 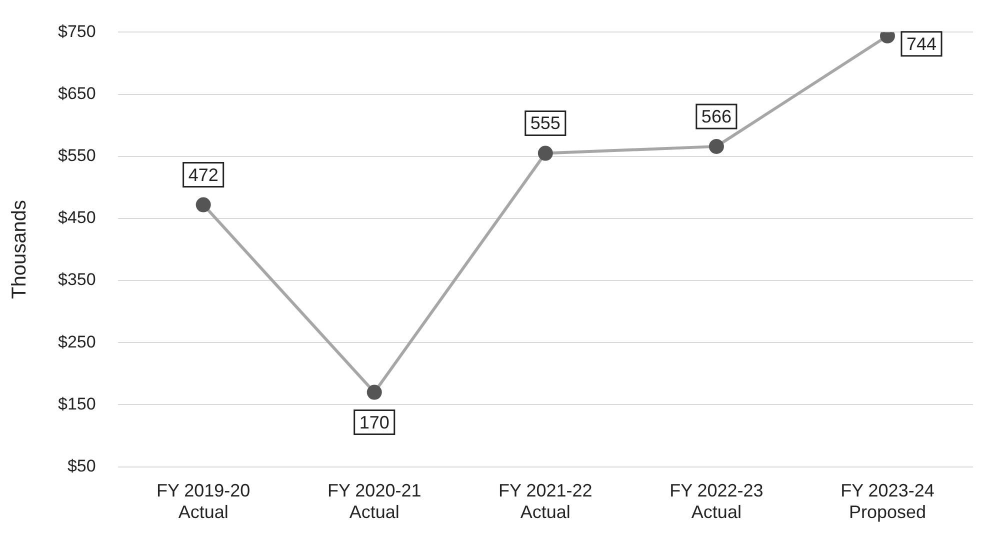 I want to click on y-axis-title: Thousands, so click(x=19, y=249).